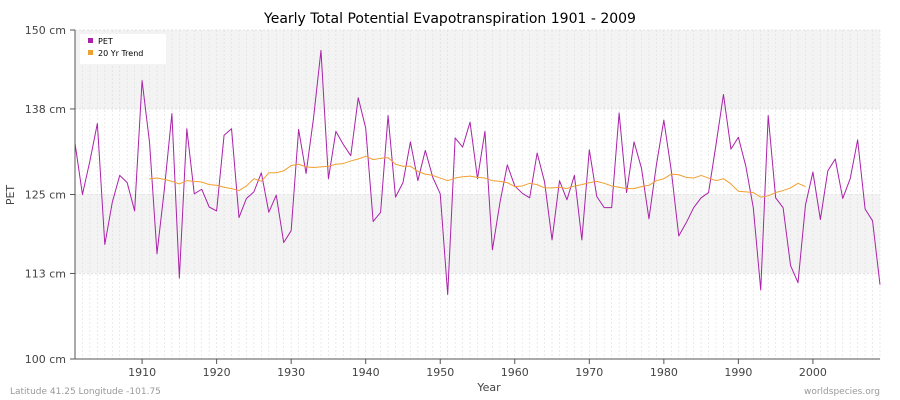 The image size is (900, 400). What do you see at coordinates (488, 387) in the screenshot?
I see `x-axis-title: Year` at bounding box center [488, 387].